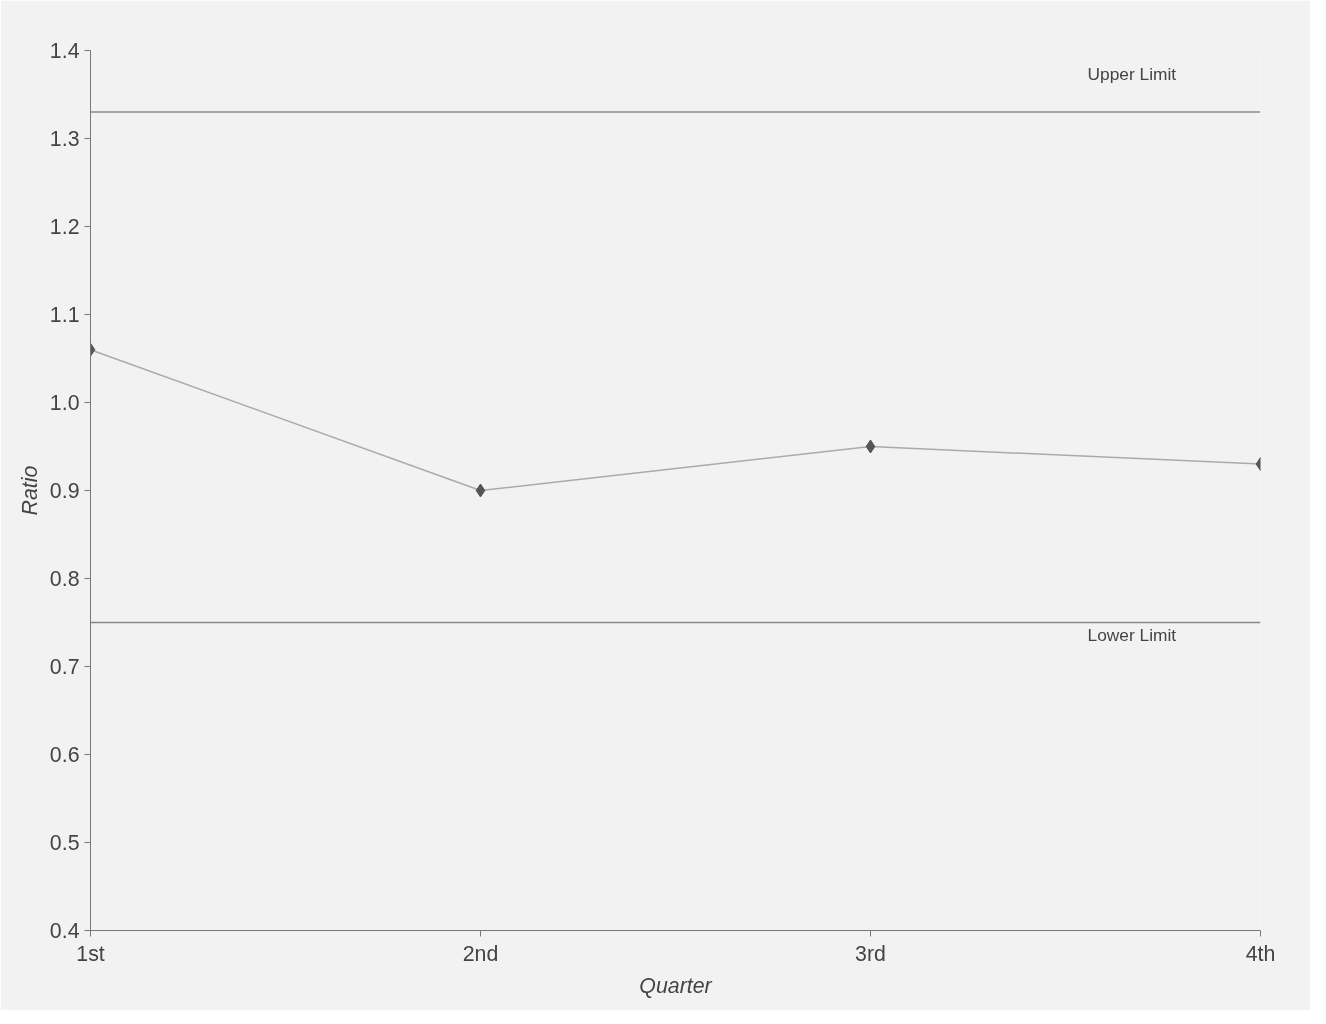 This screenshot has width=1326, height=1024. What do you see at coordinates (64, 667) in the screenshot?
I see `y-tick-label: 0.7` at bounding box center [64, 667].